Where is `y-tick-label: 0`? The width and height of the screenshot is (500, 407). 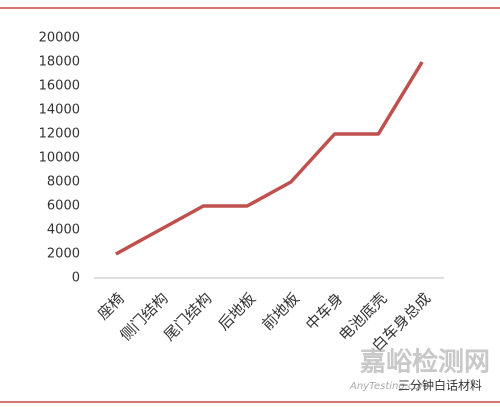 y-tick-label: 0 is located at coordinates (76, 278).